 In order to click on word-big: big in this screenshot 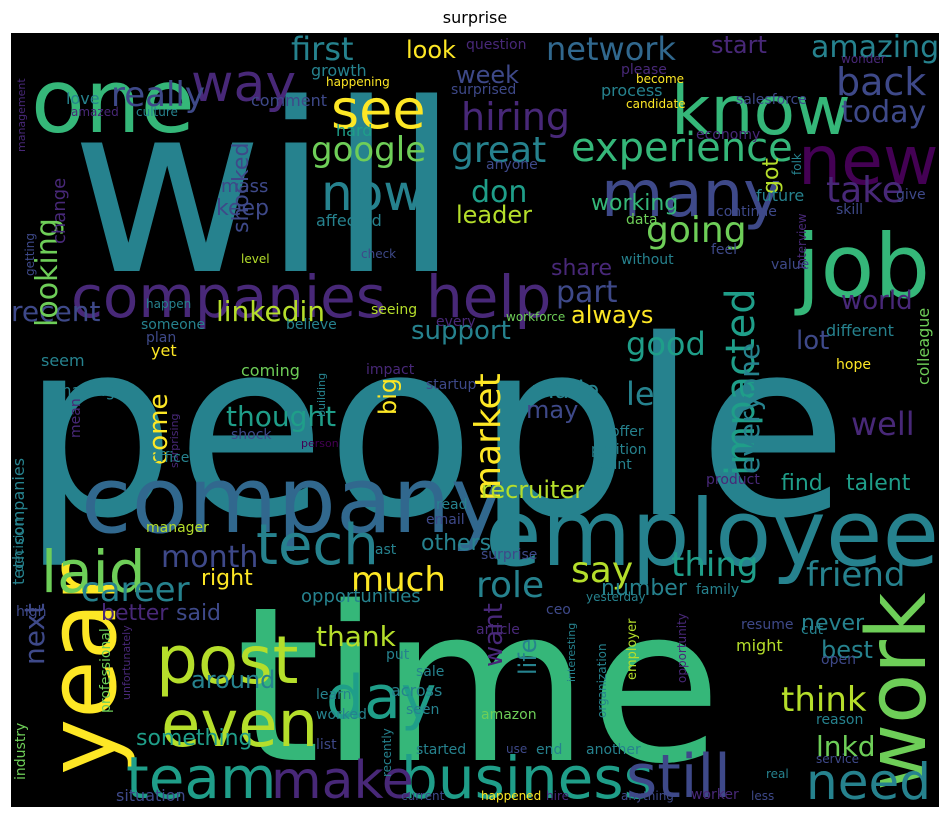, I will do `click(388, 396)`.